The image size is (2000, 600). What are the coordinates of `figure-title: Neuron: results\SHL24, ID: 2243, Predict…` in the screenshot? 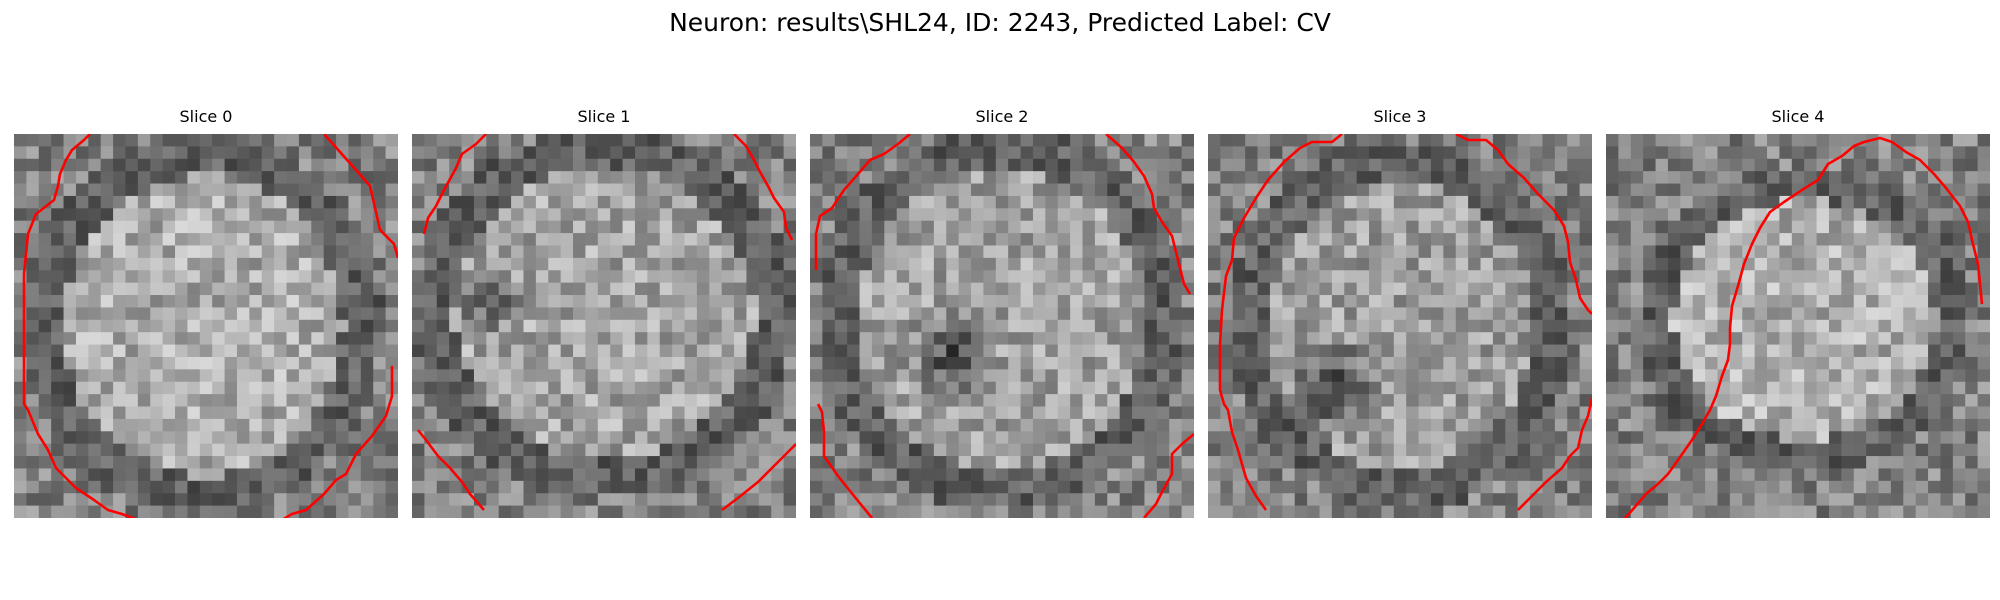 It's located at (1000, 22).